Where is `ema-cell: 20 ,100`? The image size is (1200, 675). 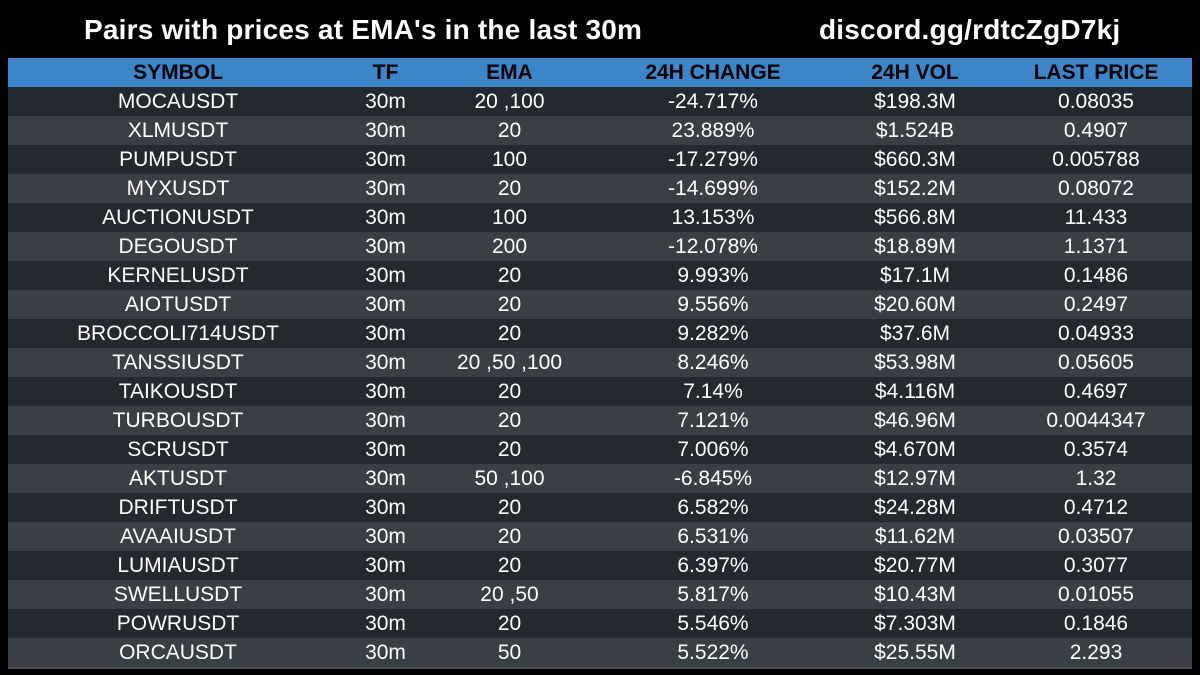
ema-cell: 20 ,100 is located at coordinates (509, 101).